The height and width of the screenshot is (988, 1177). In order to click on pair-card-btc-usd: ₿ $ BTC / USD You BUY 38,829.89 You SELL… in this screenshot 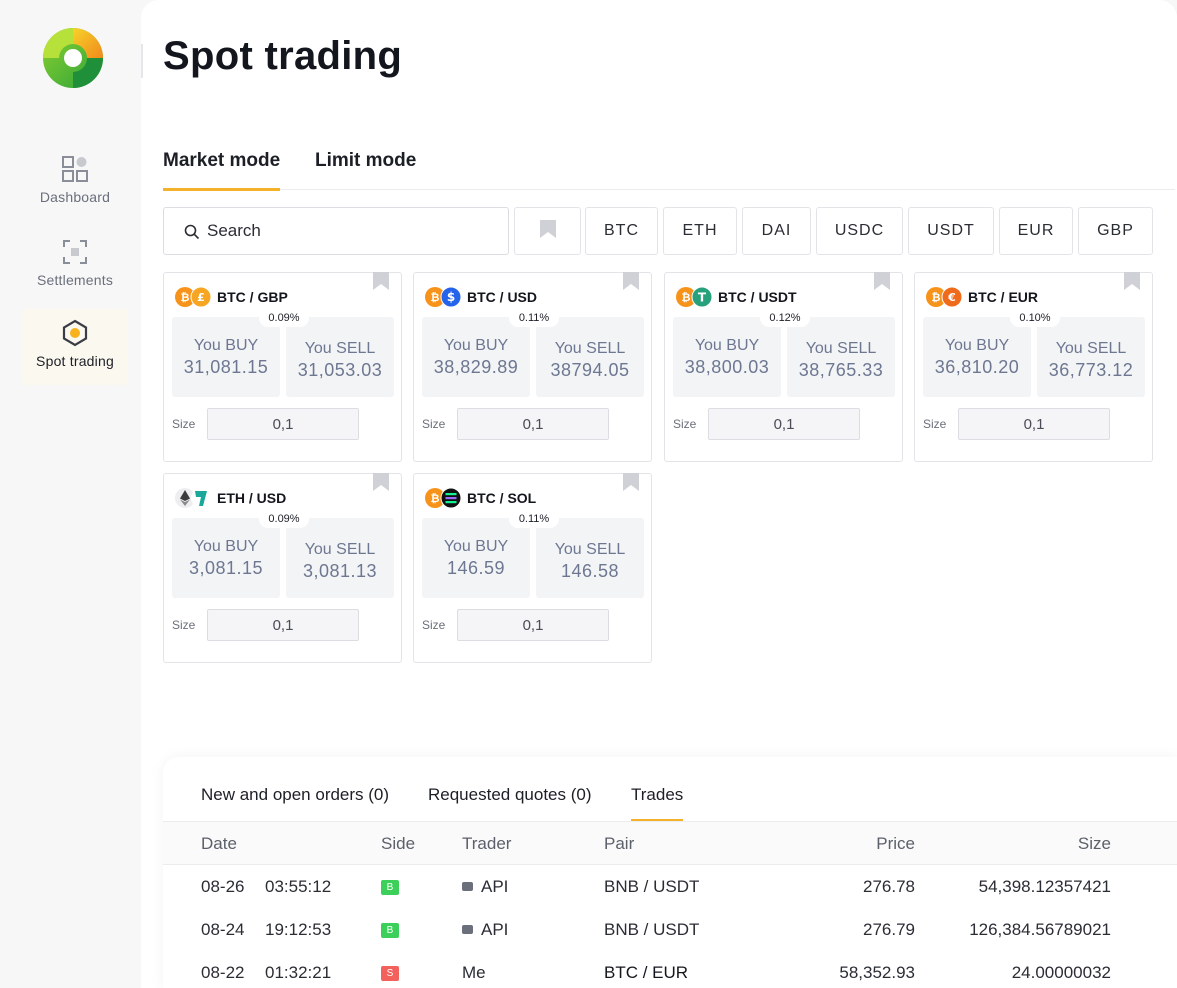, I will do `click(532, 367)`.